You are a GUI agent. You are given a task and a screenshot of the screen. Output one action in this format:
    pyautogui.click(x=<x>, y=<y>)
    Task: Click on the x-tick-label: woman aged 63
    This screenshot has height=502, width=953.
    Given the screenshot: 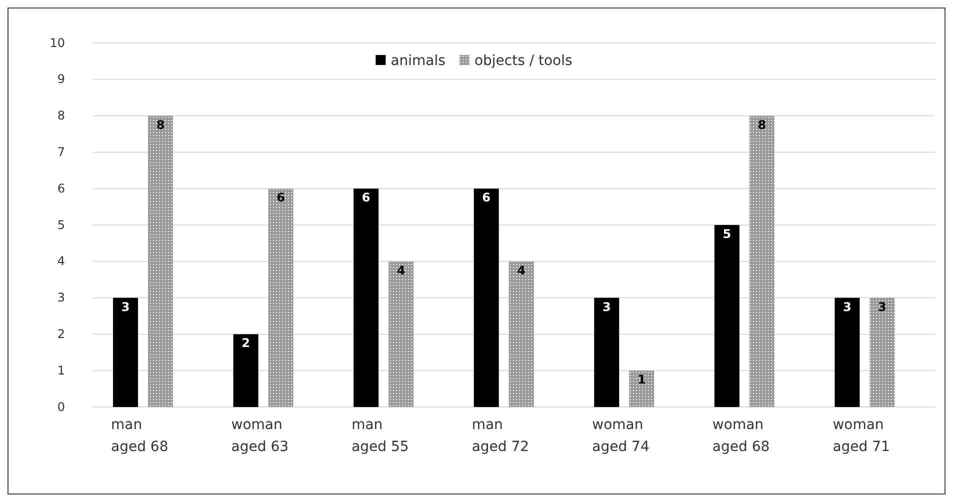 What is the action you would take?
    pyautogui.click(x=260, y=436)
    